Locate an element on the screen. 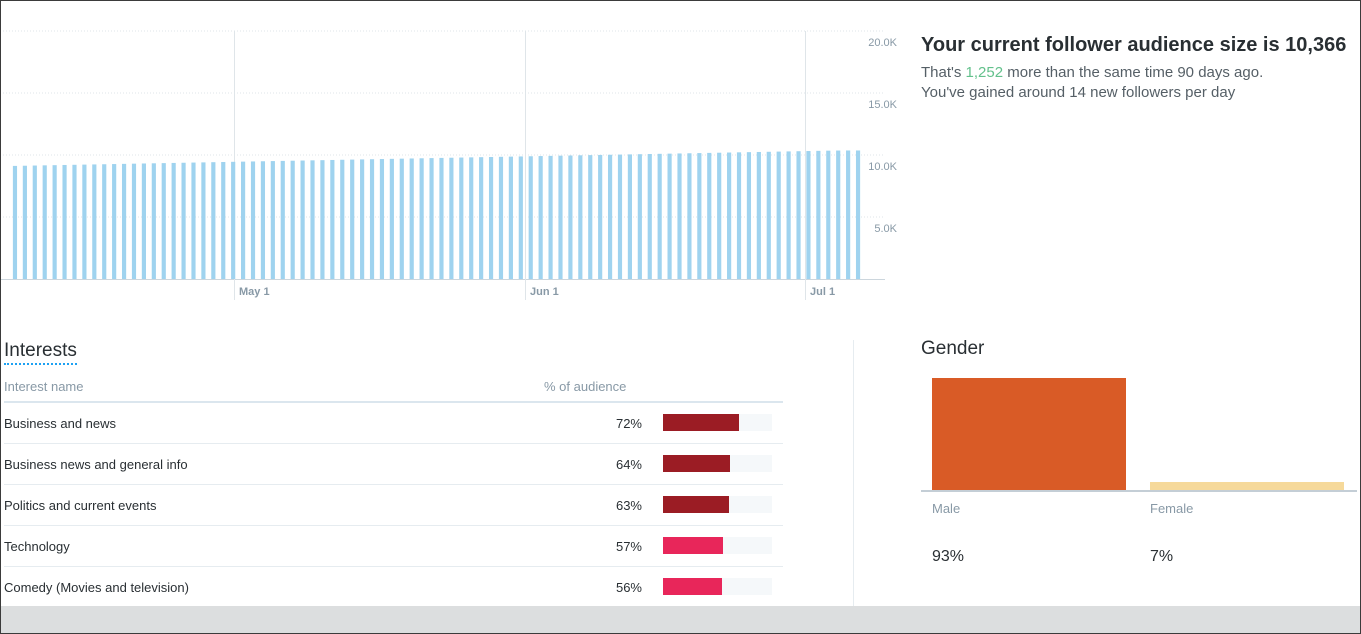  x-tick-label: Jul 1 is located at coordinates (822, 292).